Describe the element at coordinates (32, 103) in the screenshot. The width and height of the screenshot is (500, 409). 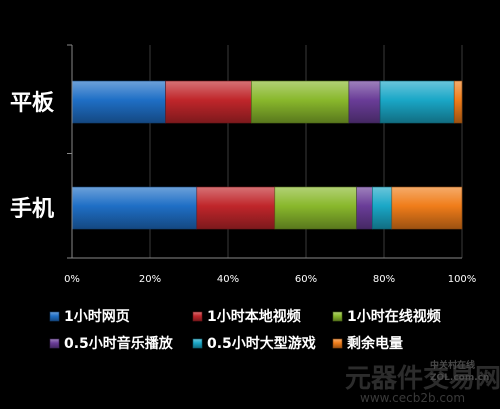
I see `category-label: 平板` at that location.